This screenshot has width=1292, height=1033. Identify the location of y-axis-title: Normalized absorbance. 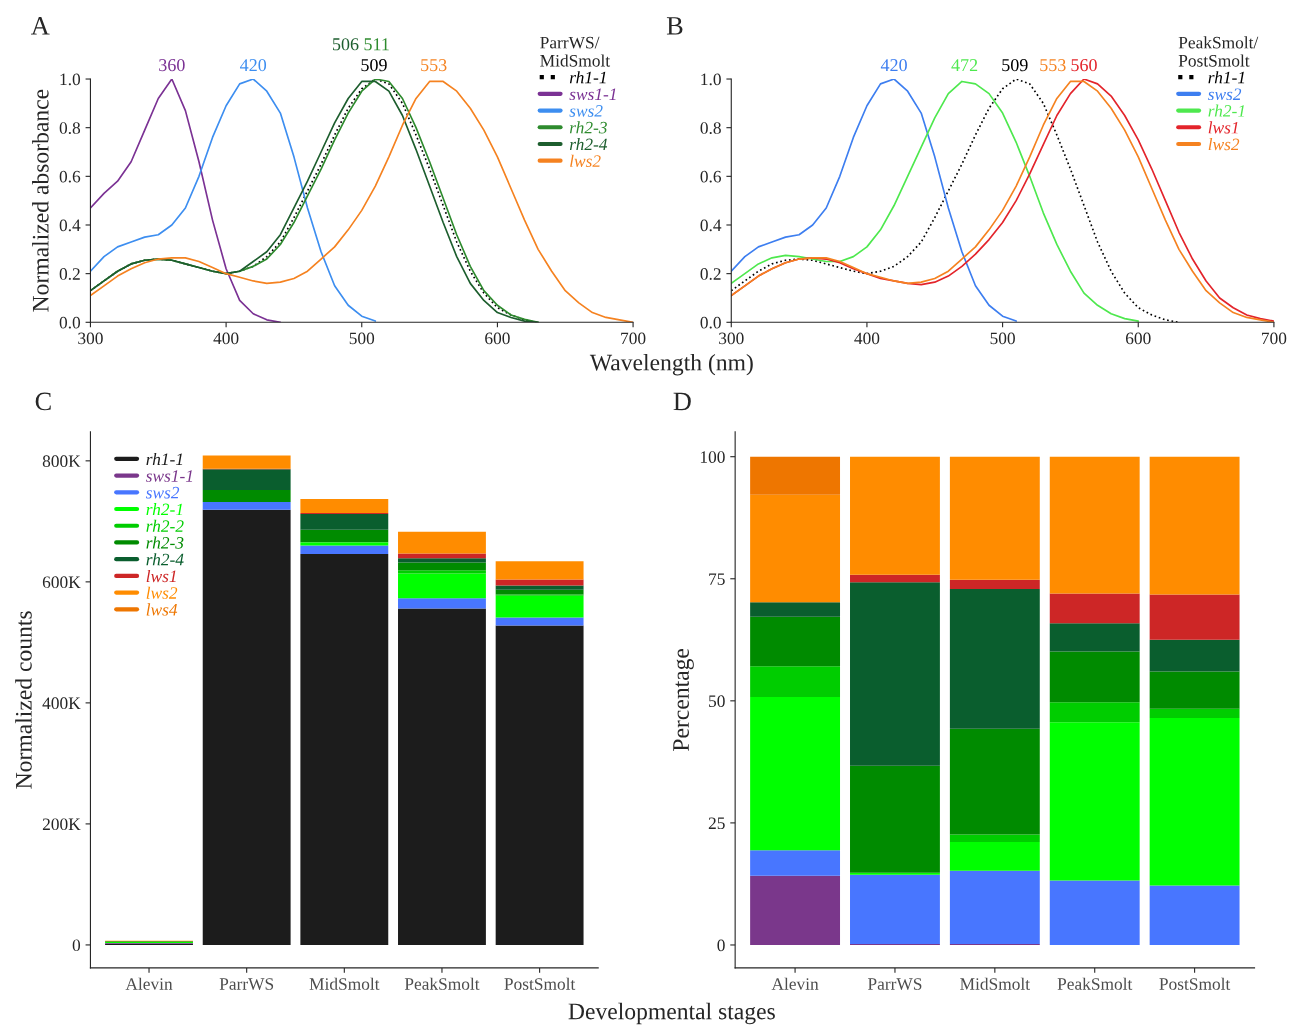
(40, 200).